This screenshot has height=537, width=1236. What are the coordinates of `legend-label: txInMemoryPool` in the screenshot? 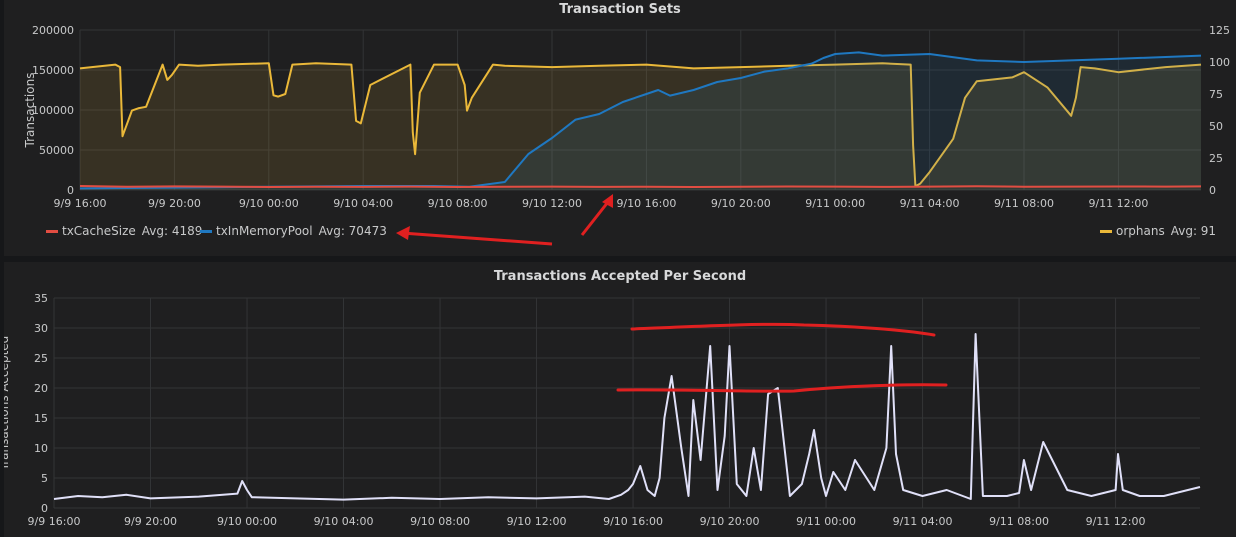 It's located at (264, 231).